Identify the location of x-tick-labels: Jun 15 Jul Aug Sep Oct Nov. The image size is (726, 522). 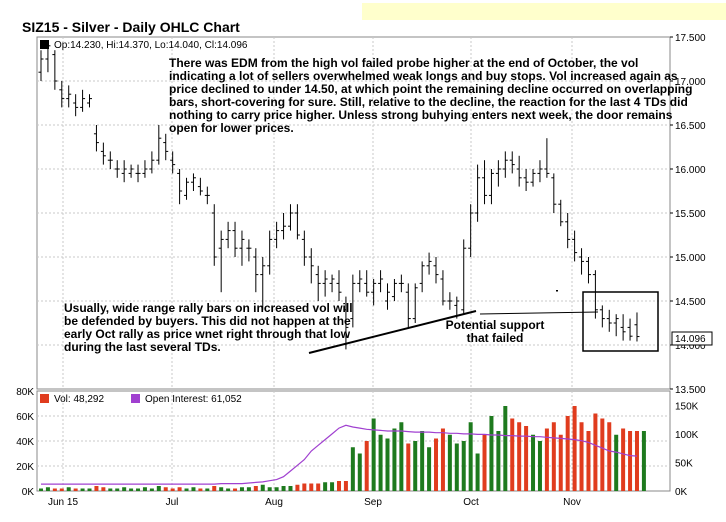
(314, 502).